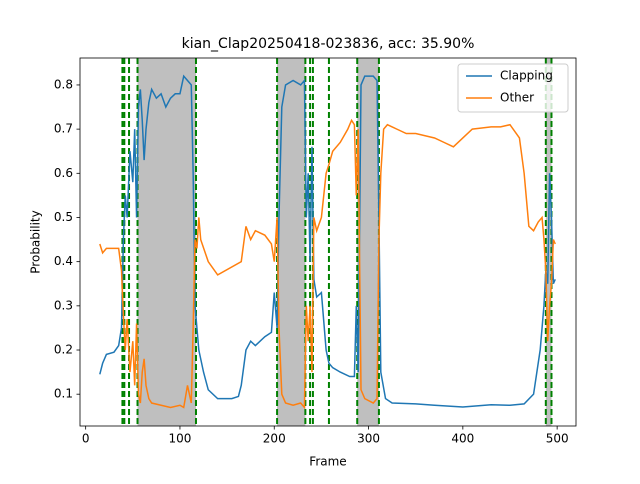  What do you see at coordinates (36, 241) in the screenshot?
I see `y-axis-label: Probability` at bounding box center [36, 241].